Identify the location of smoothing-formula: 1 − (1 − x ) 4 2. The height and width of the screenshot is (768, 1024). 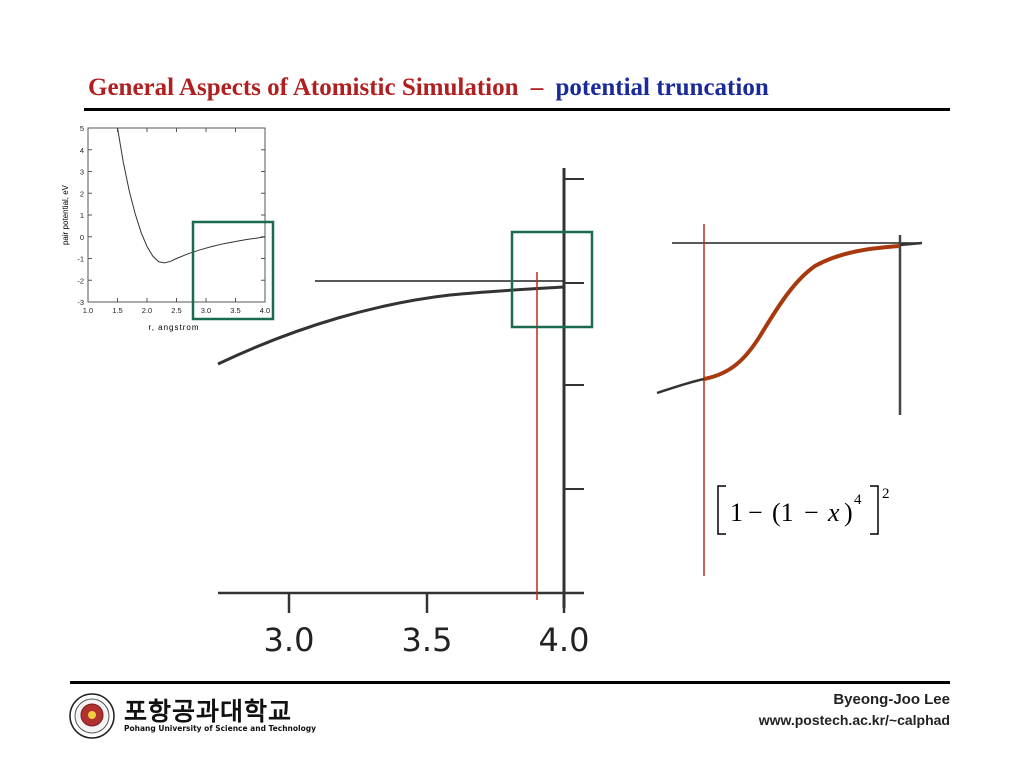
(803, 510).